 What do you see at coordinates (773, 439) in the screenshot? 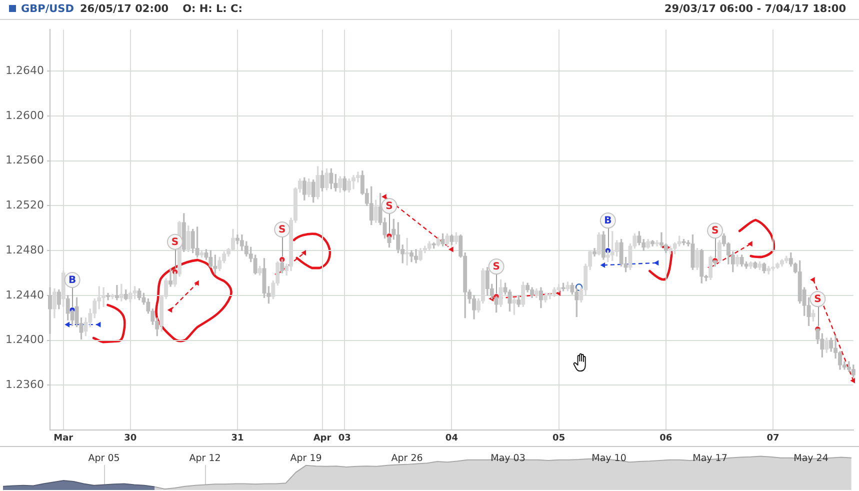
I see `x-tick-label: 07` at bounding box center [773, 439].